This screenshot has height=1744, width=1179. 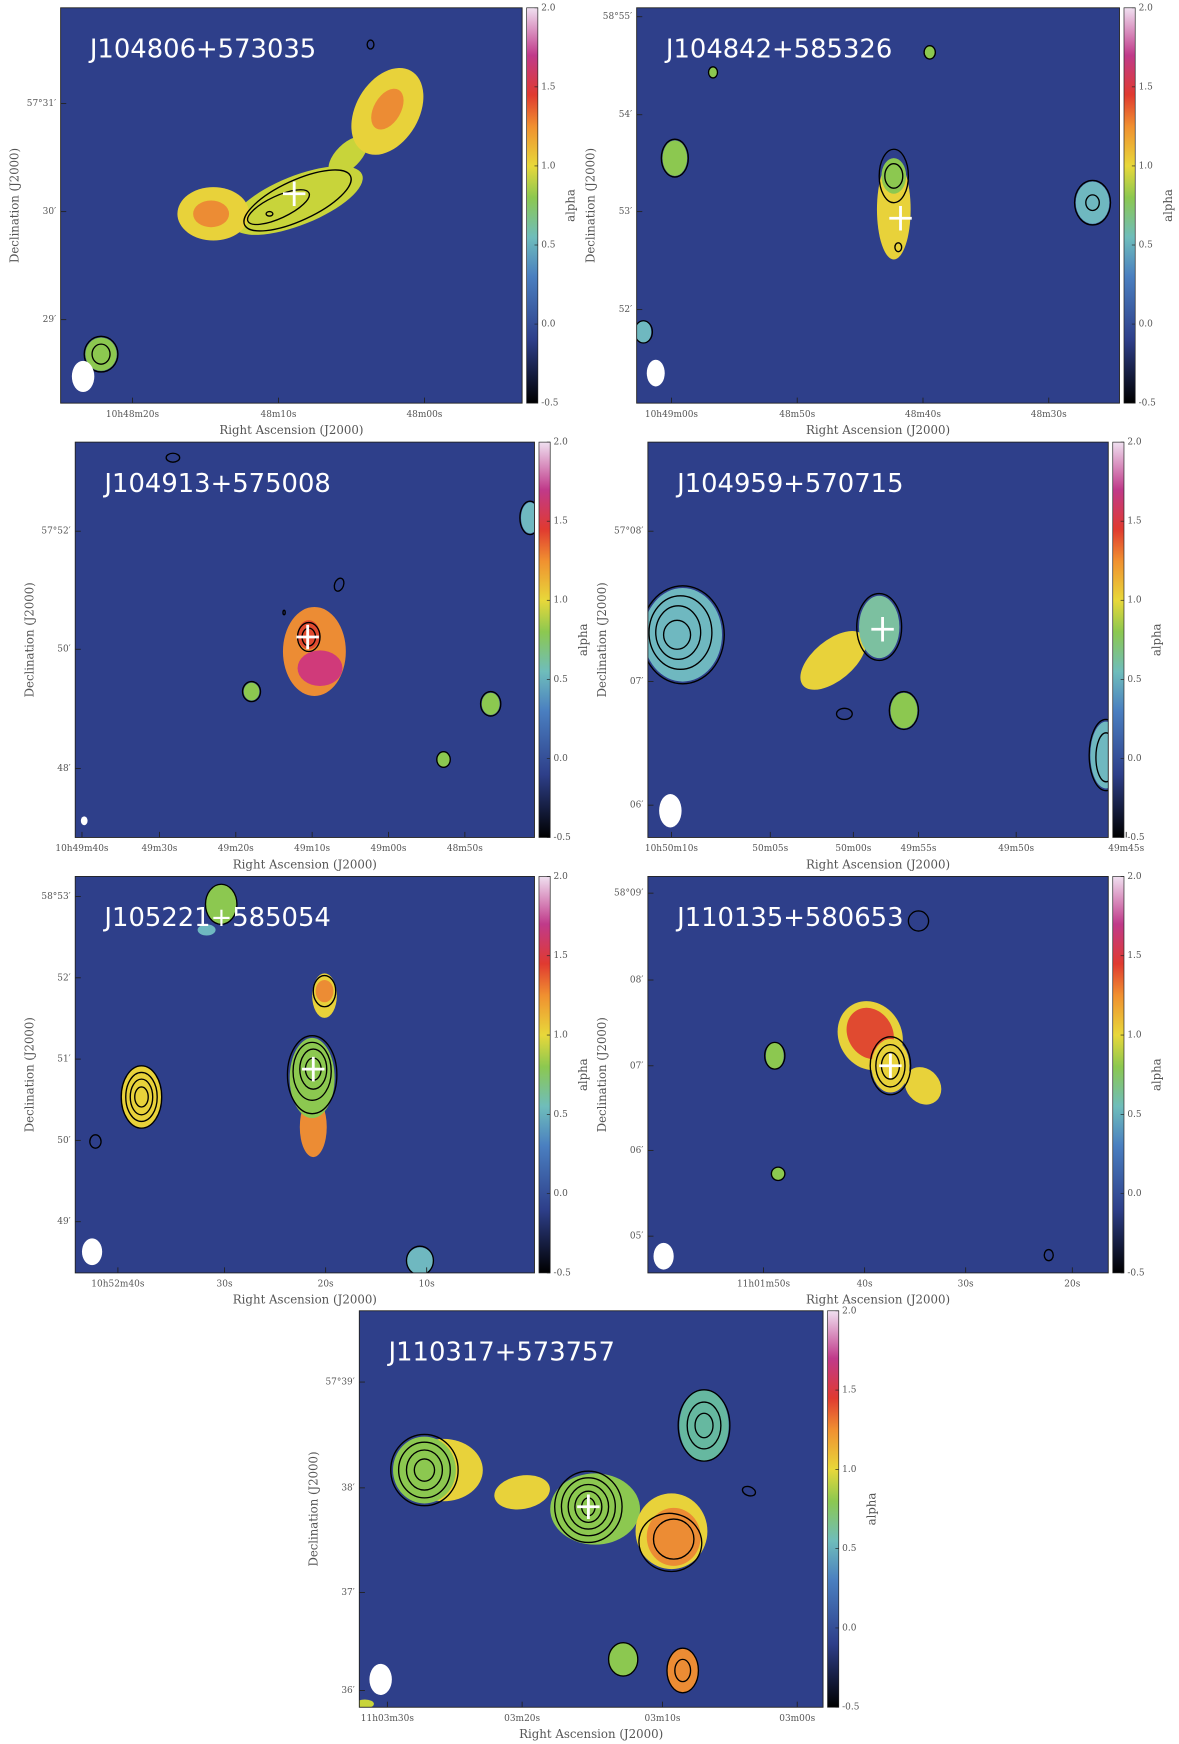 I want to click on y-tick-label: 36′, so click(x=347, y=1691).